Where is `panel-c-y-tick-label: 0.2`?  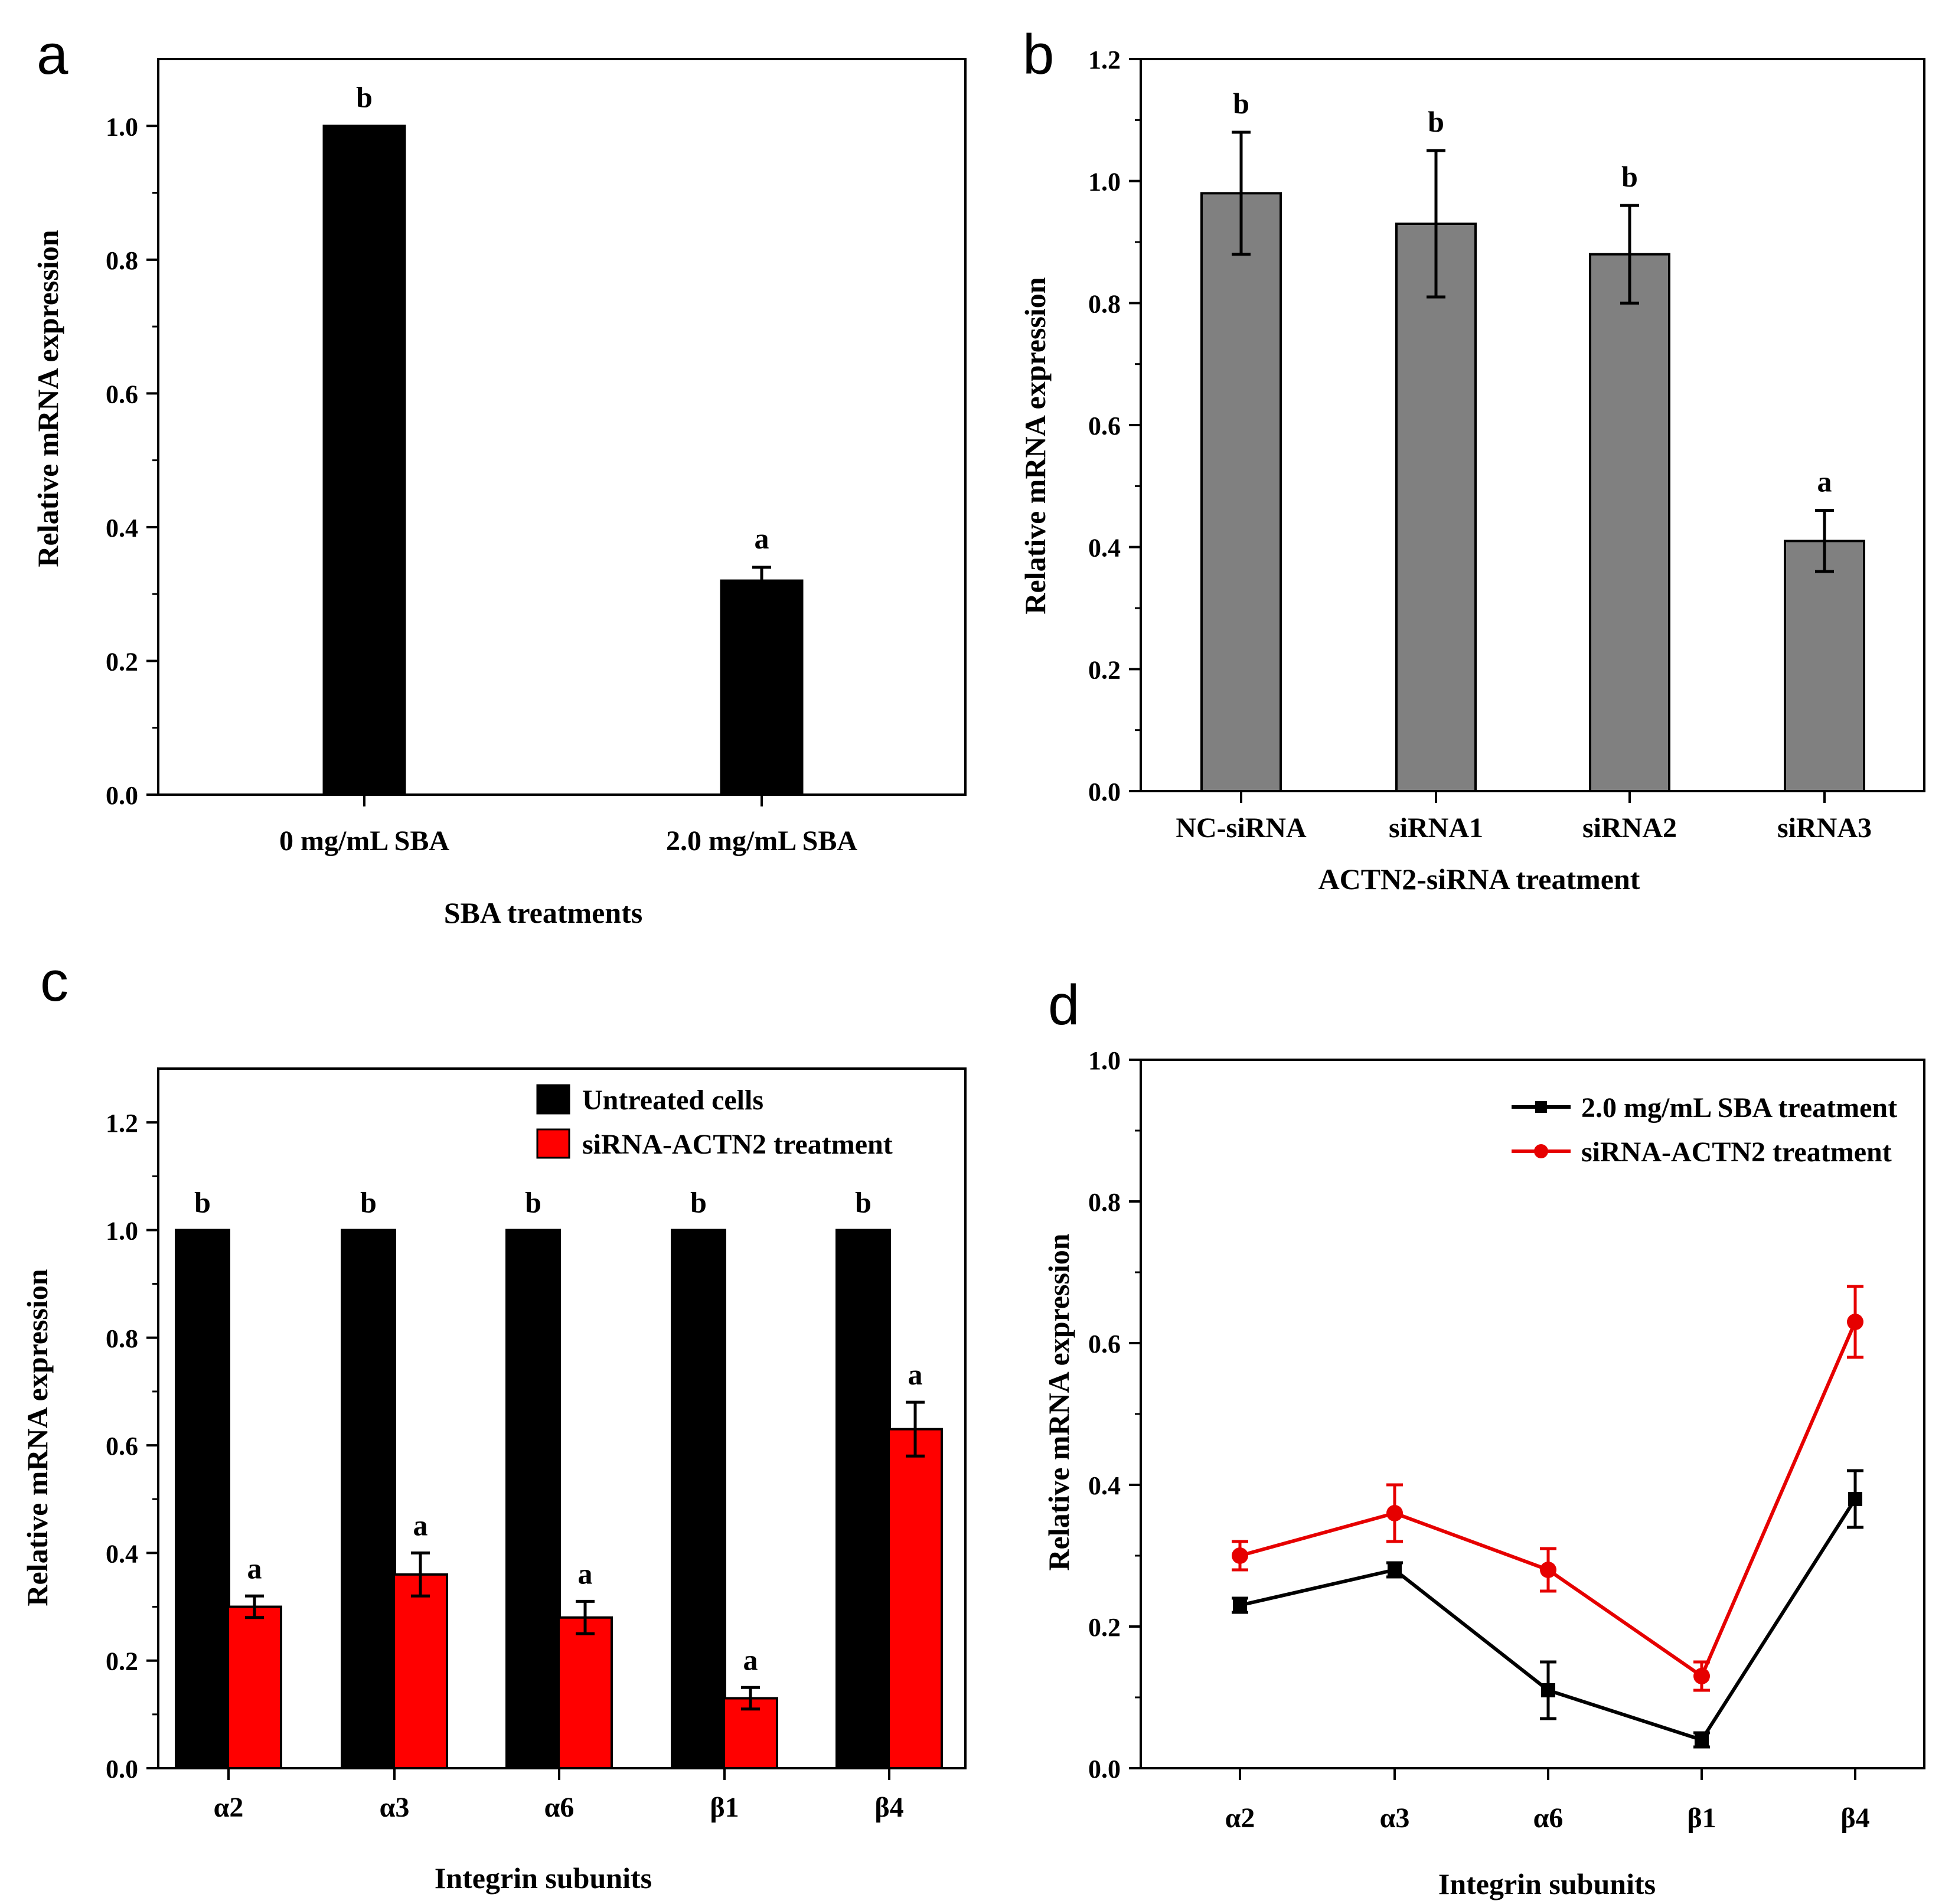 panel-c-y-tick-label: 0.2 is located at coordinates (122, 1662).